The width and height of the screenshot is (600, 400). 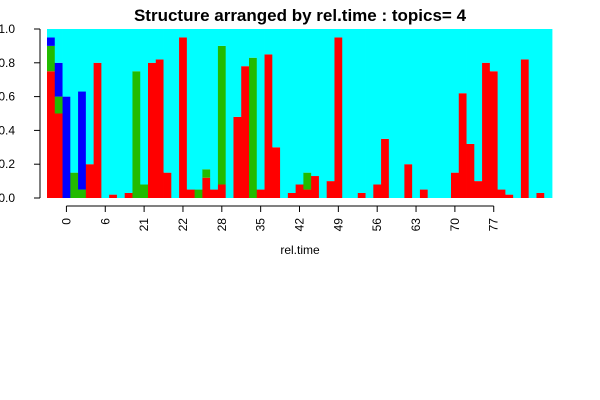 What do you see at coordinates (261, 225) in the screenshot?
I see `x-tick-label: 35` at bounding box center [261, 225].